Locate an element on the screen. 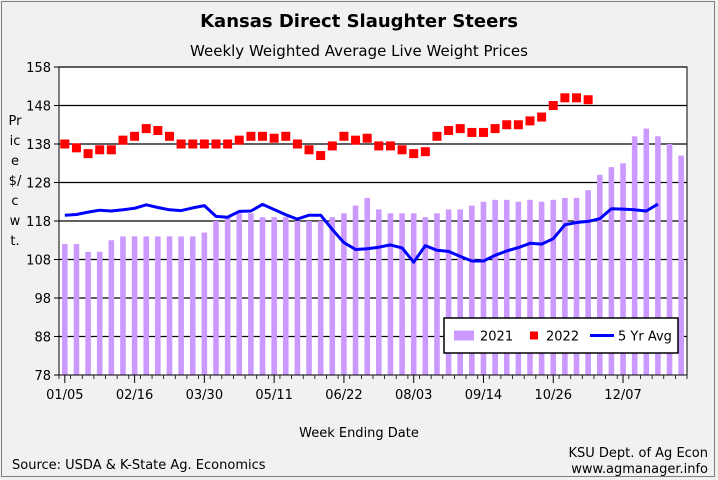 Image resolution: width=718 pixels, height=480 pixels. x-axis-label: Week Ending Date is located at coordinates (359, 433).